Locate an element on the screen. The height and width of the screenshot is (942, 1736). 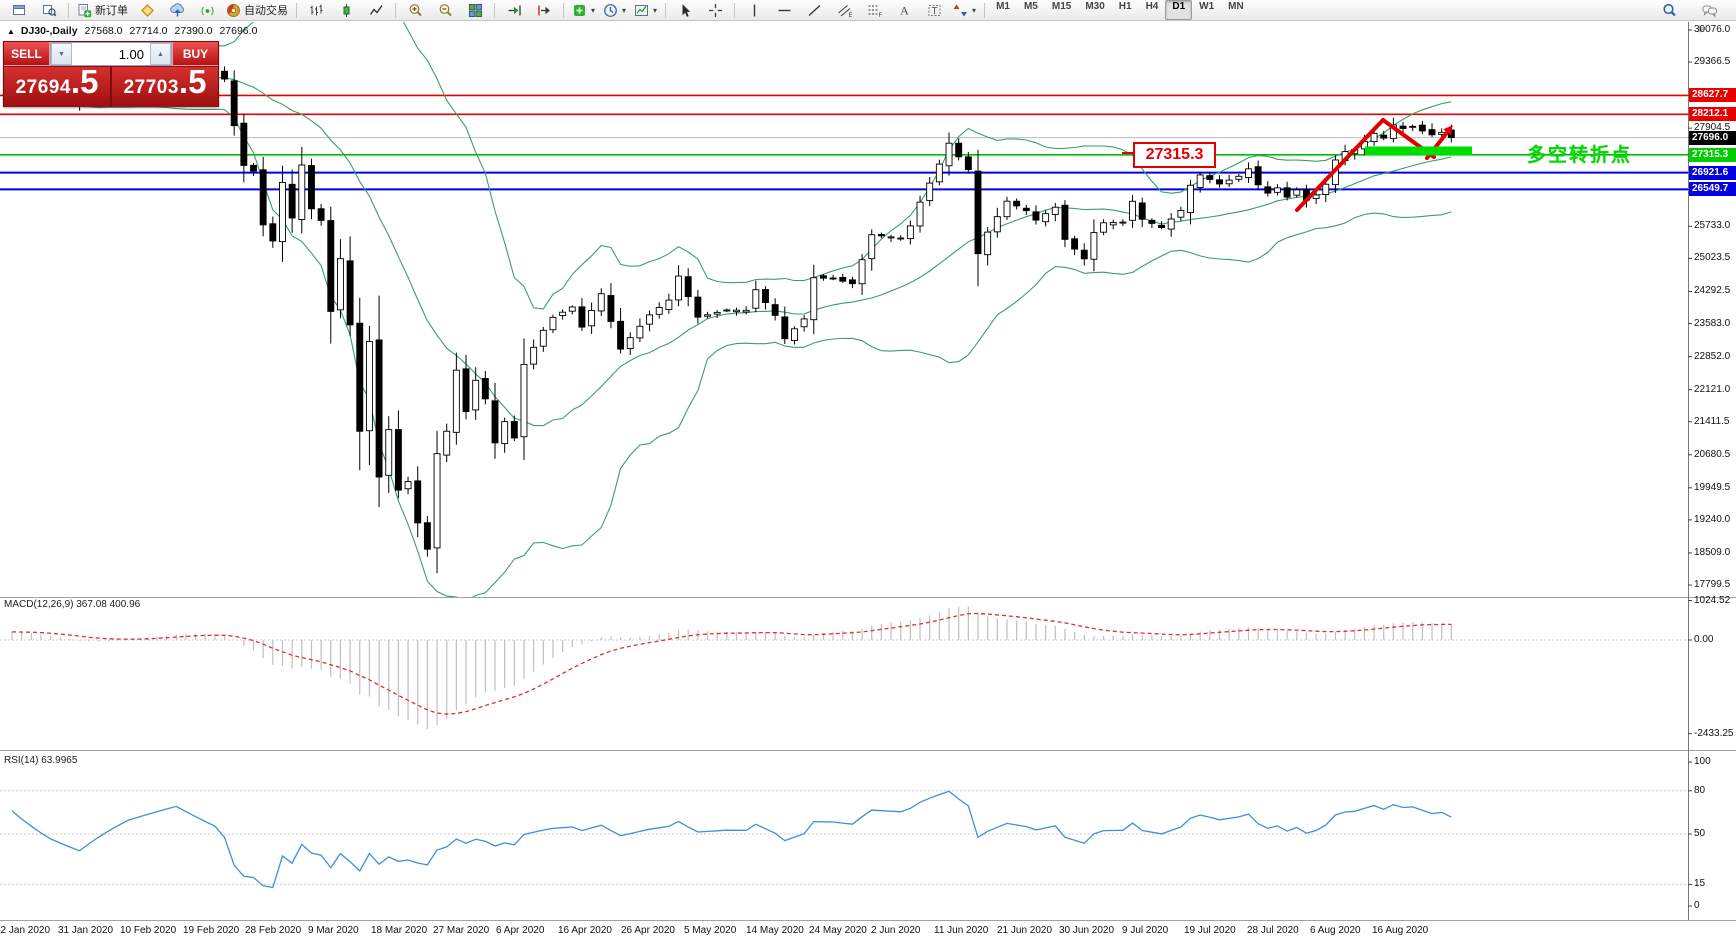
chart-shift-button is located at coordinates (544, 10).